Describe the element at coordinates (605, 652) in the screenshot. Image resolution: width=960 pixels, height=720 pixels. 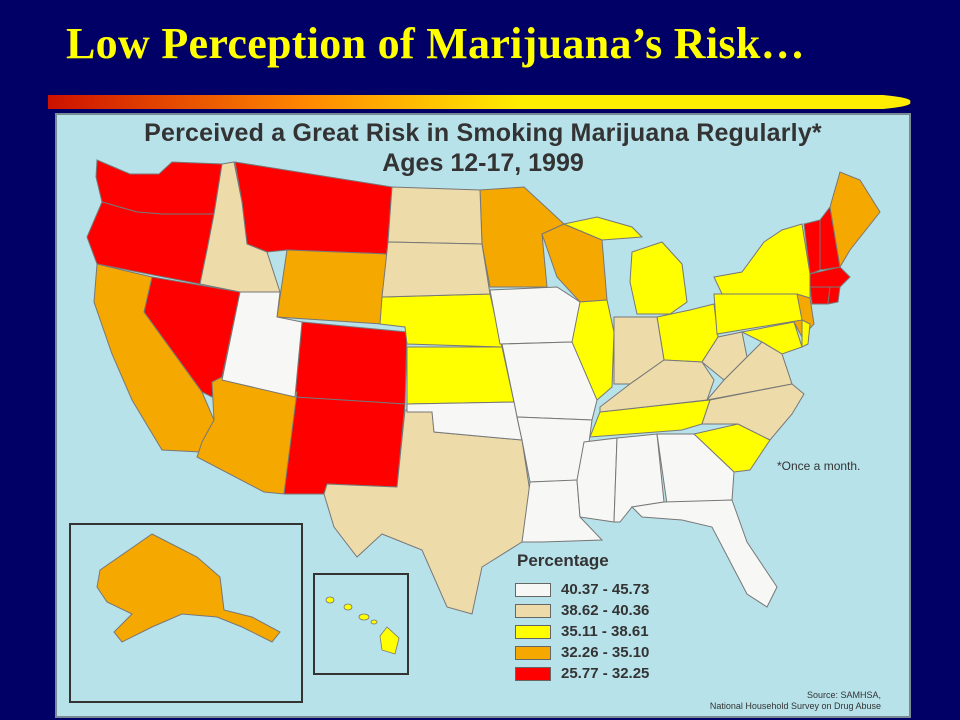
I see `legend-label: 32.26 - 35.10` at that location.